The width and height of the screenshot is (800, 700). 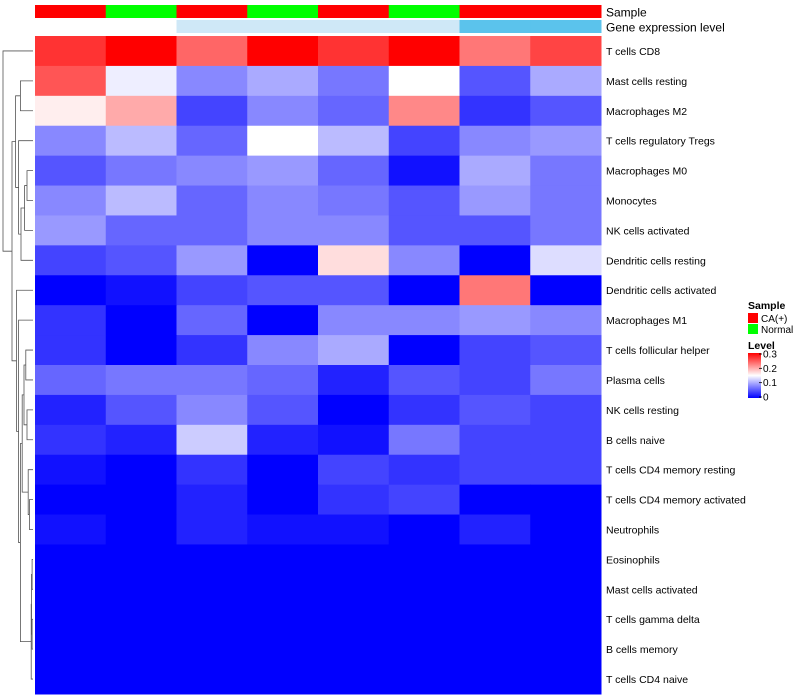 I want to click on row-label: Dendritic cells resting, so click(x=656, y=261).